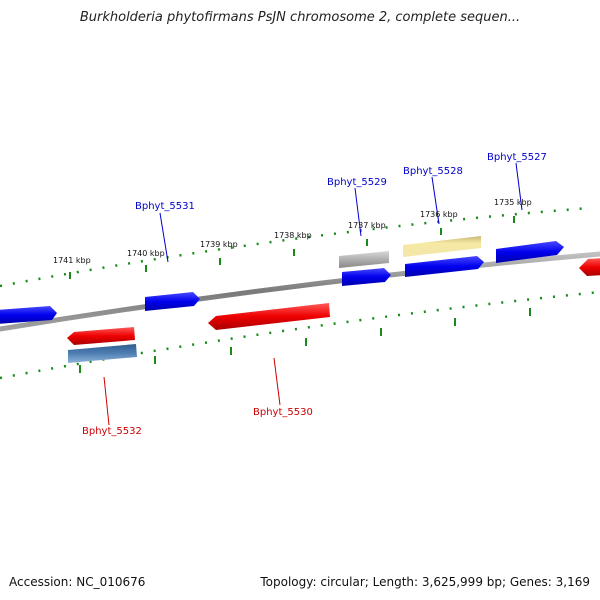  Describe the element at coordinates (513, 202) in the screenshot. I see `kbp-label: 1735 kbp` at that location.